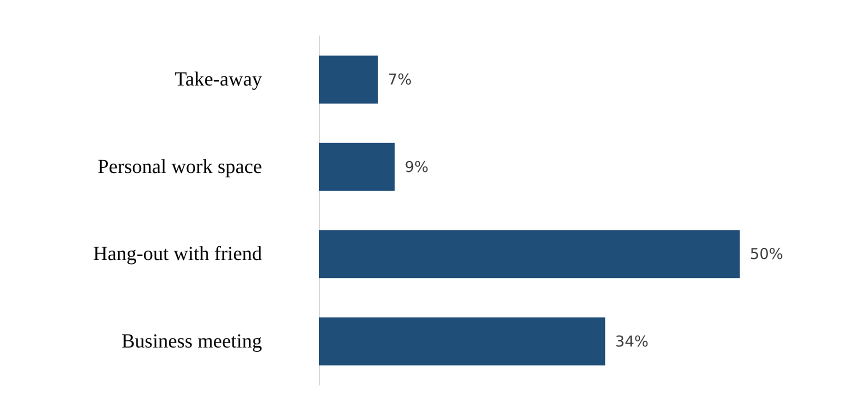  Describe the element at coordinates (180, 167) in the screenshot. I see `y-tick-label: Personal work space` at that location.